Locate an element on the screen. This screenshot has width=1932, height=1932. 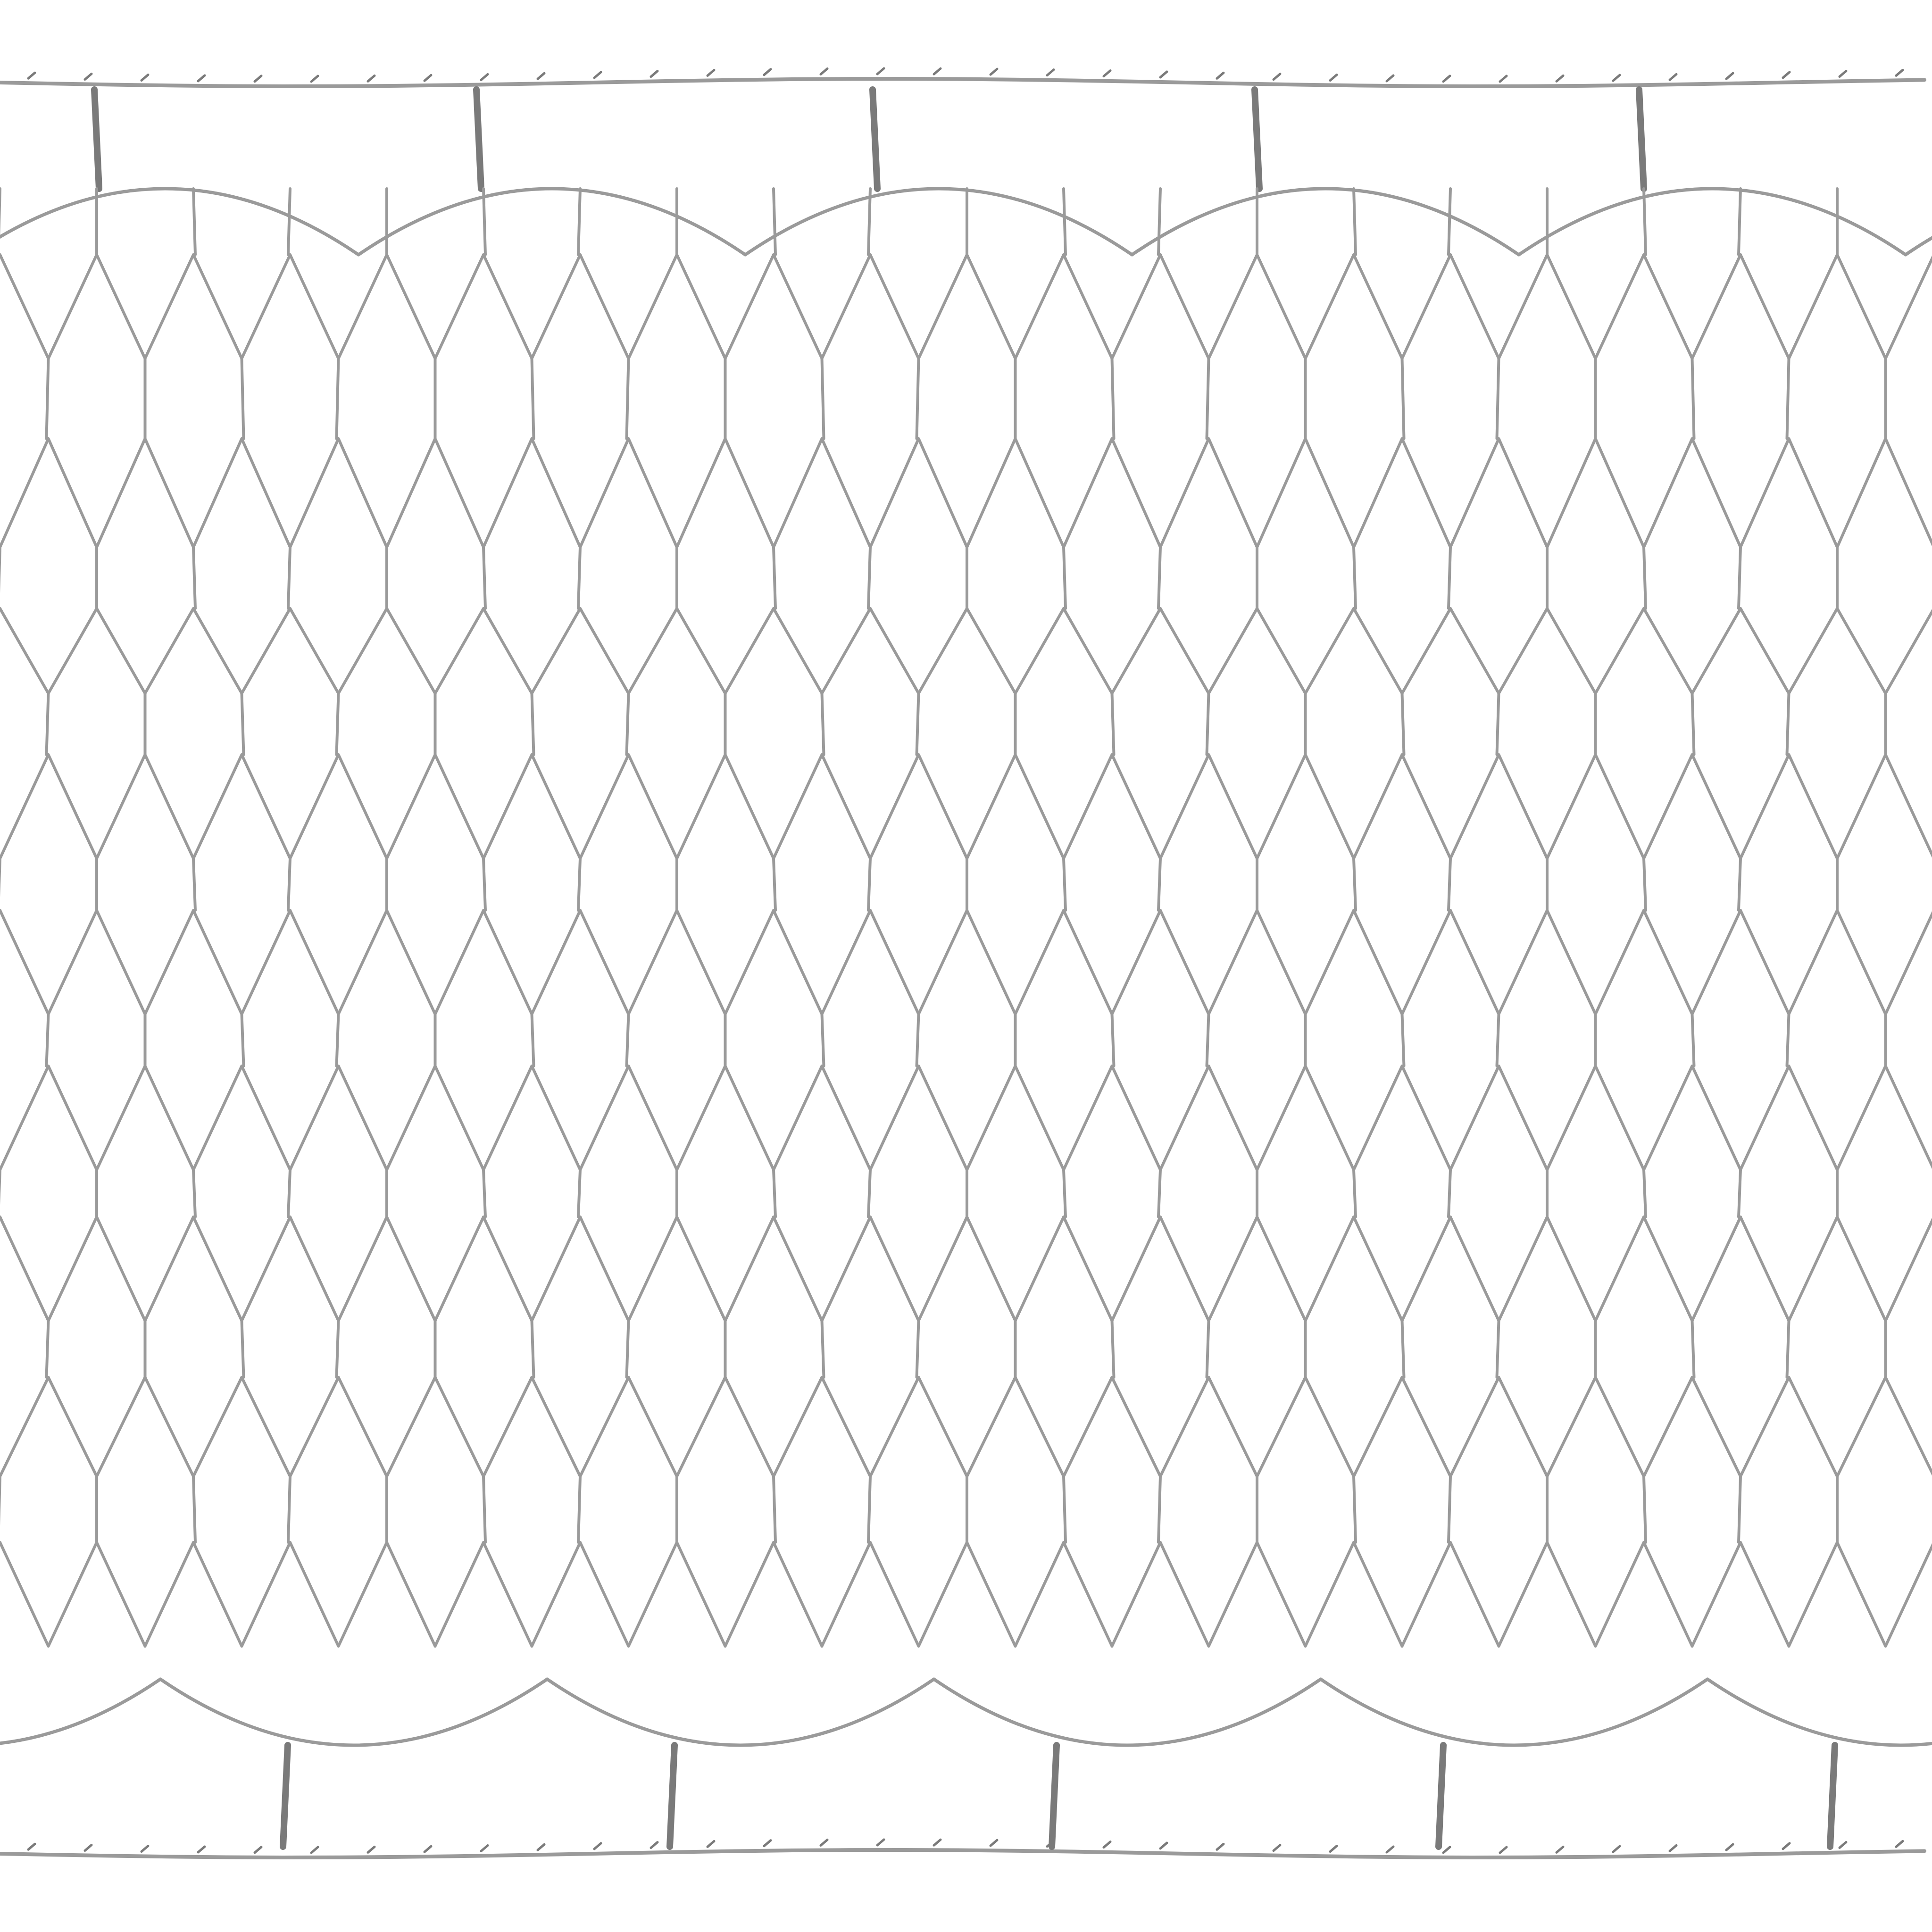
mesh-bottom-arch is located at coordinates (741, 1712).